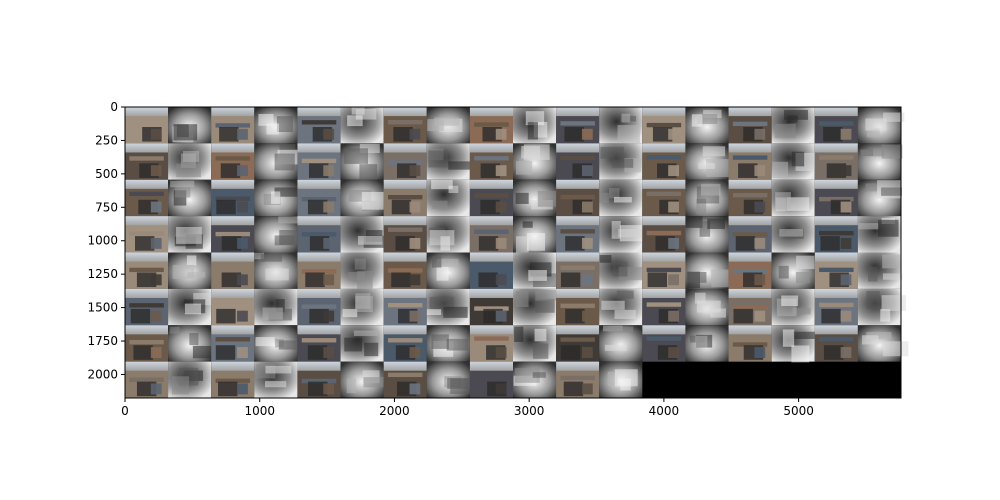 The width and height of the screenshot is (1000, 500). What do you see at coordinates (102, 374) in the screenshot?
I see `y-tick-label: 2000` at bounding box center [102, 374].